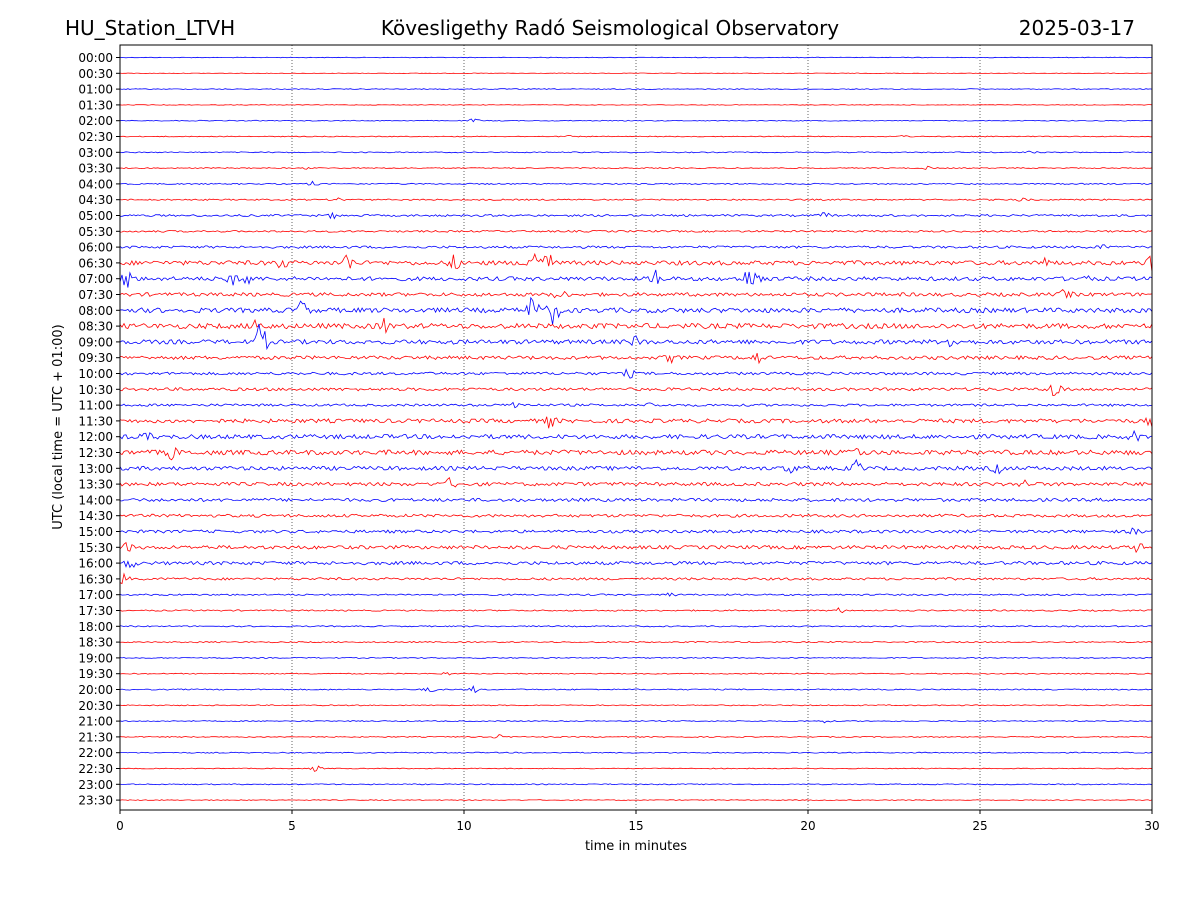  I want to click on y-tick-label: 16:00, so click(95, 564).